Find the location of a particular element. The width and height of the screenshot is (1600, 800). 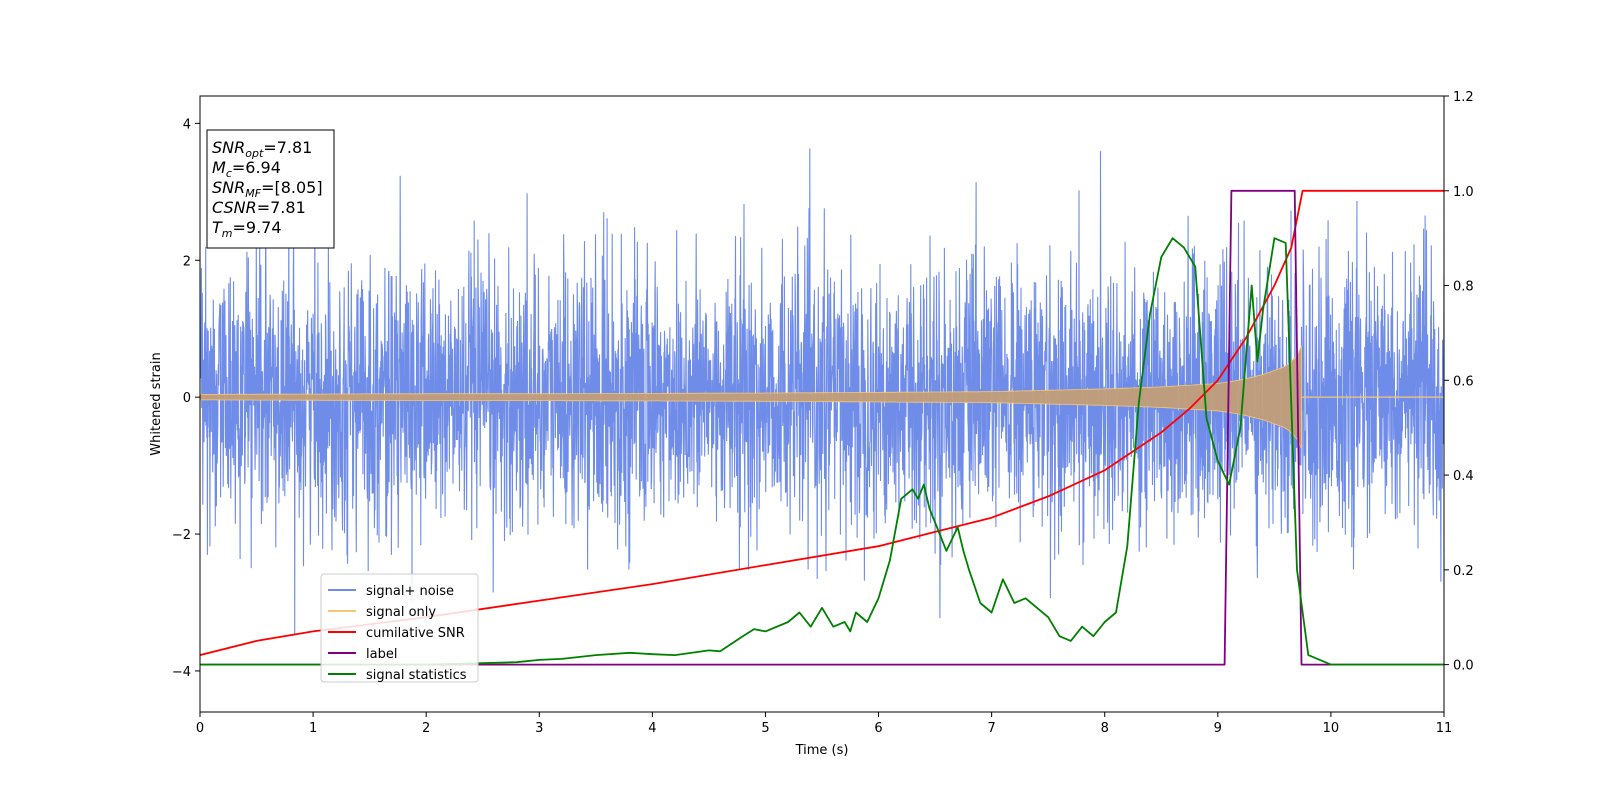

y-tick-label: 2 is located at coordinates (187, 261).